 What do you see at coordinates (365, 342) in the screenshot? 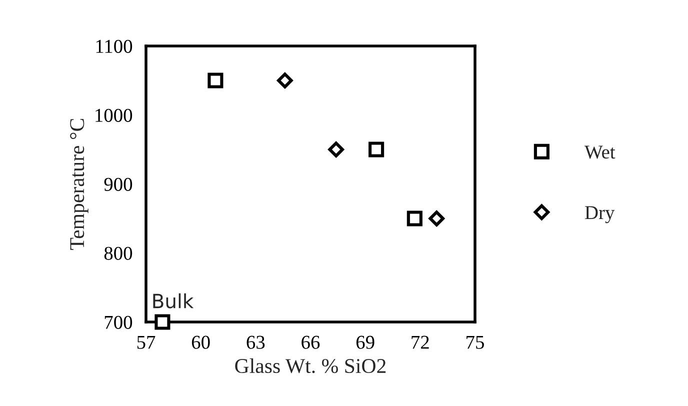
I see `x-tick-label: 69` at bounding box center [365, 342].